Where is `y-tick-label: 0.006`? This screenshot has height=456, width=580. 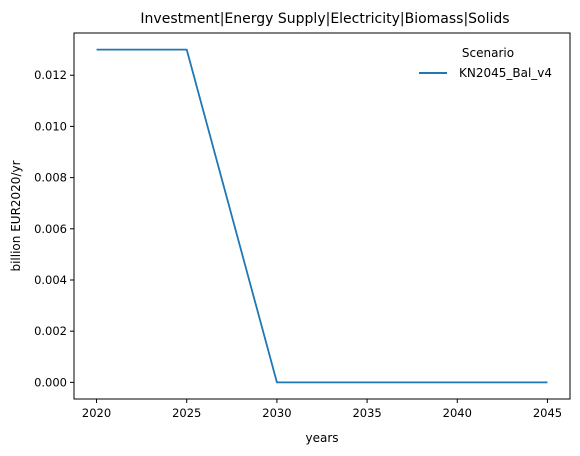 y-tick-label: 0.006 is located at coordinates (50, 229).